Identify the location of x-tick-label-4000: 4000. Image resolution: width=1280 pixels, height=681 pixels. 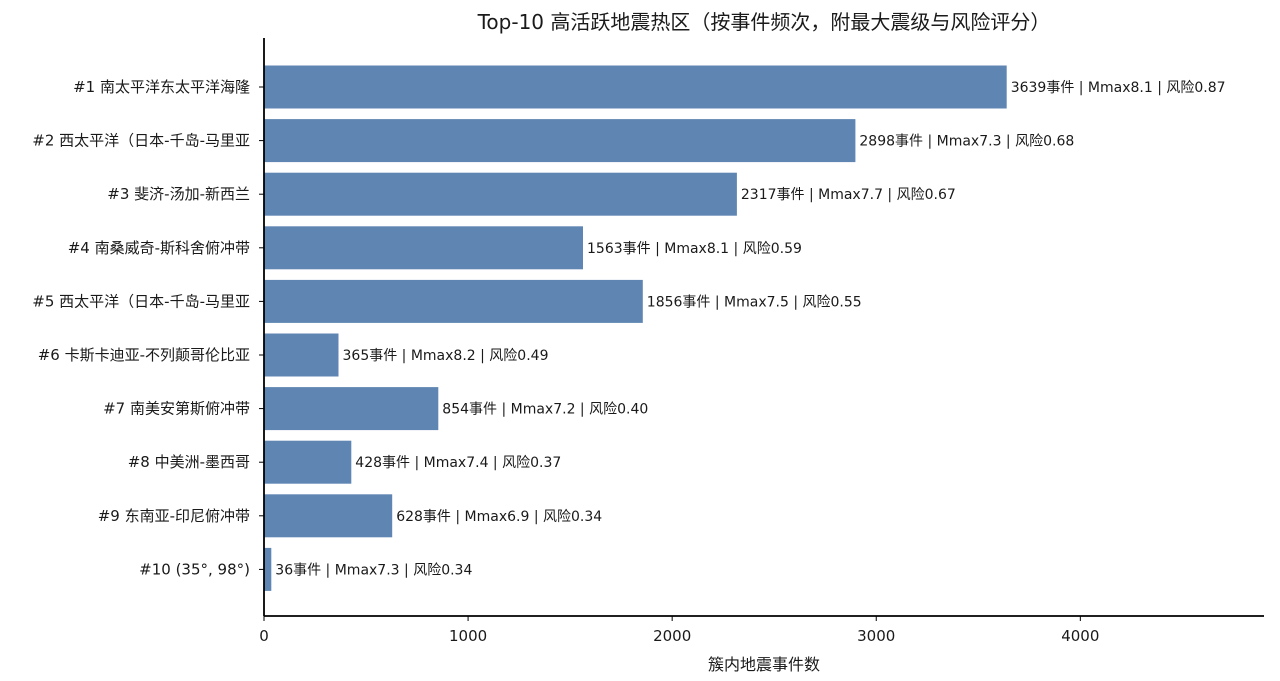
(1080, 636).